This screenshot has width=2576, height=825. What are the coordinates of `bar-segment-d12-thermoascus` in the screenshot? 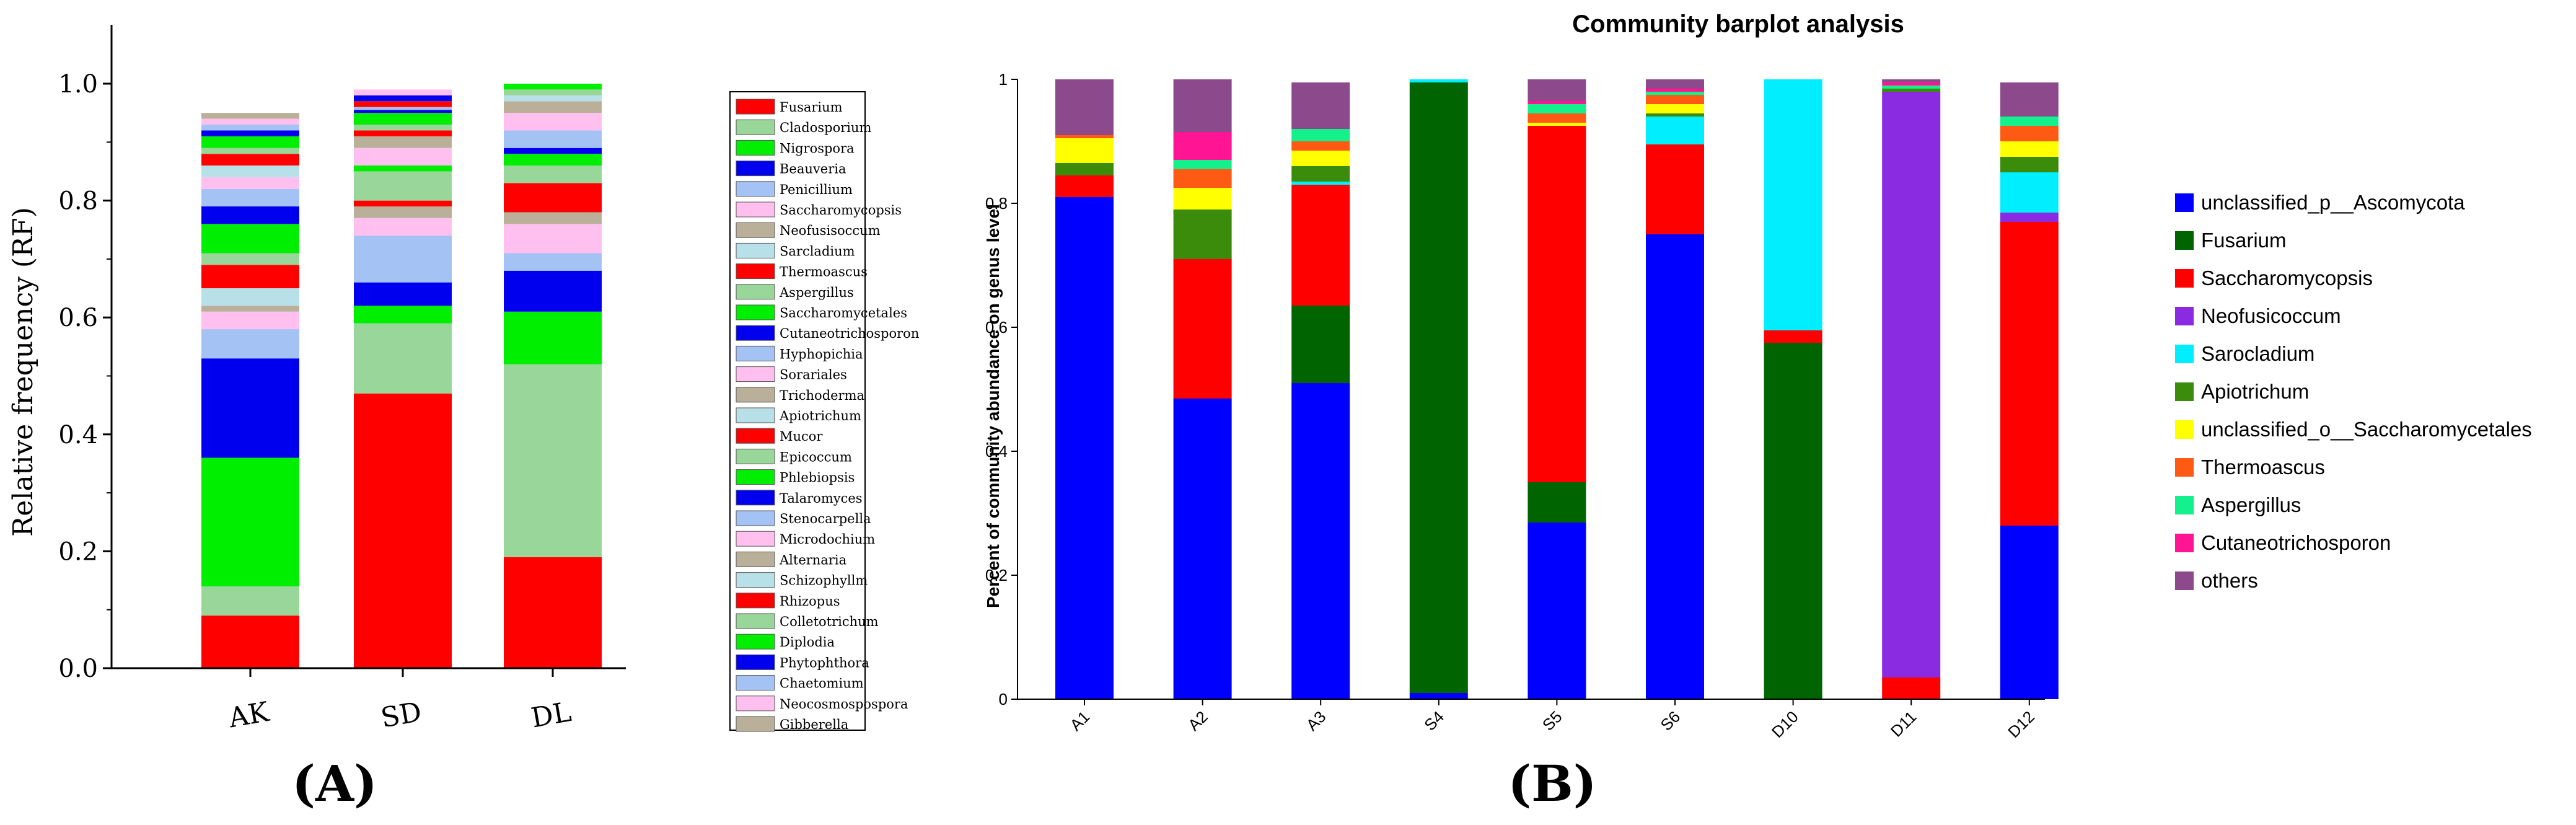 It's located at (2029, 133).